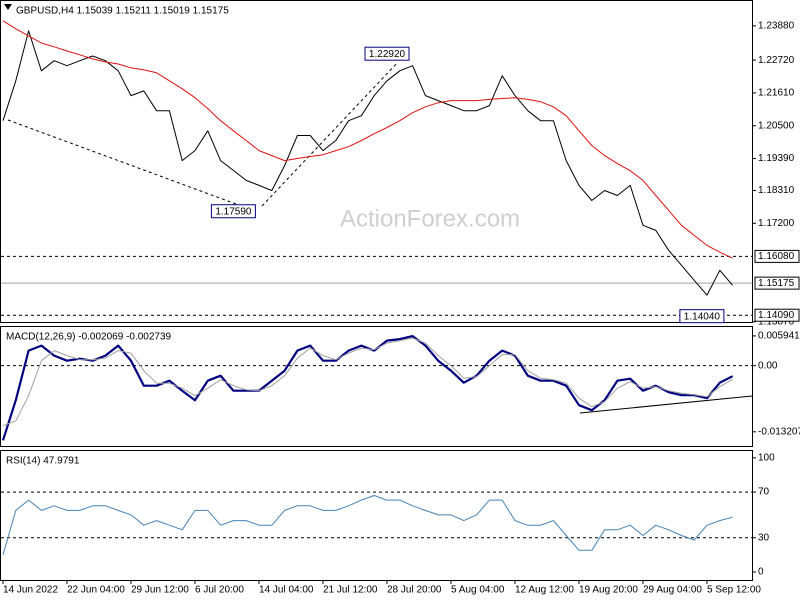 This screenshot has width=800, height=600. What do you see at coordinates (8, 7) in the screenshot?
I see `menu-marker` at bounding box center [8, 7].